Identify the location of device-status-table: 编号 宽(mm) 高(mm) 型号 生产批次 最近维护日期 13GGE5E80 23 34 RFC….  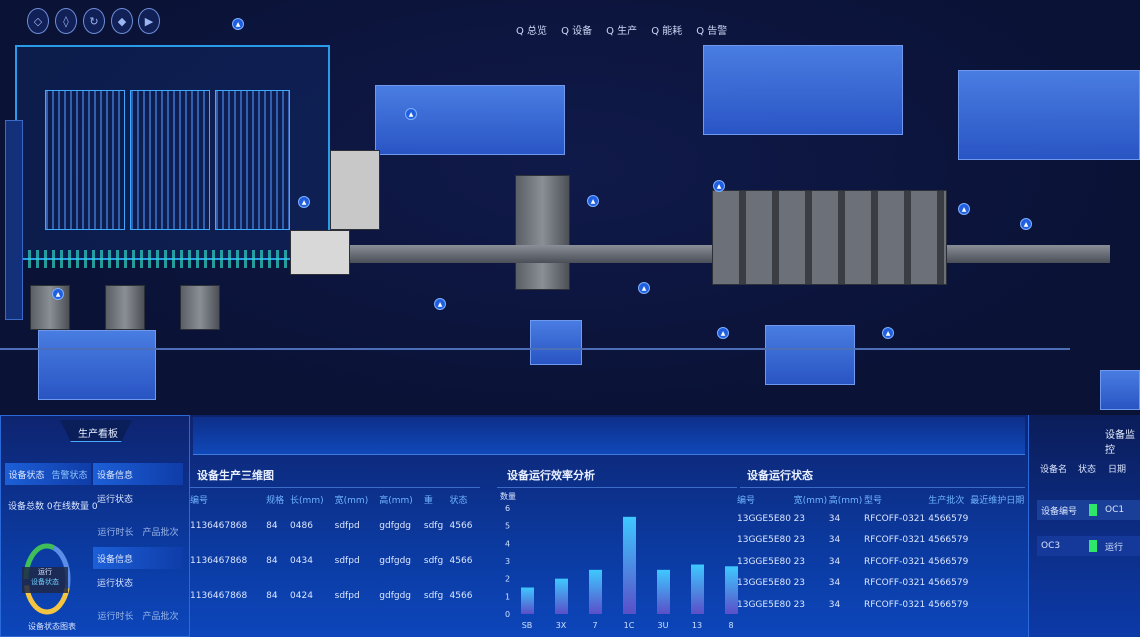
(882, 553).